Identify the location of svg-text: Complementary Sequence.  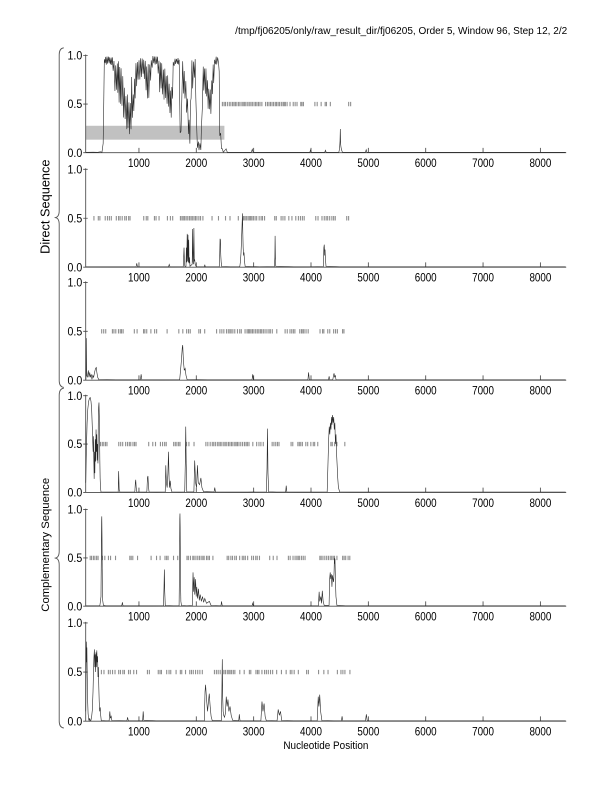
(46, 545).